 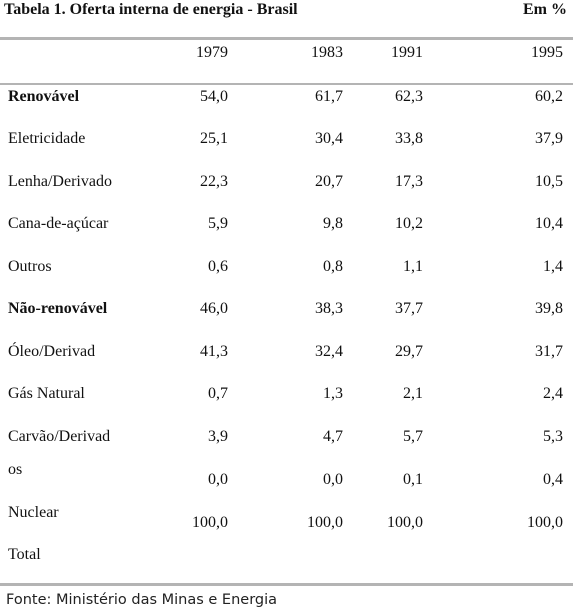 What do you see at coordinates (142, 600) in the screenshot?
I see `source-note: Fonte: Ministério das Minas e Energia` at bounding box center [142, 600].